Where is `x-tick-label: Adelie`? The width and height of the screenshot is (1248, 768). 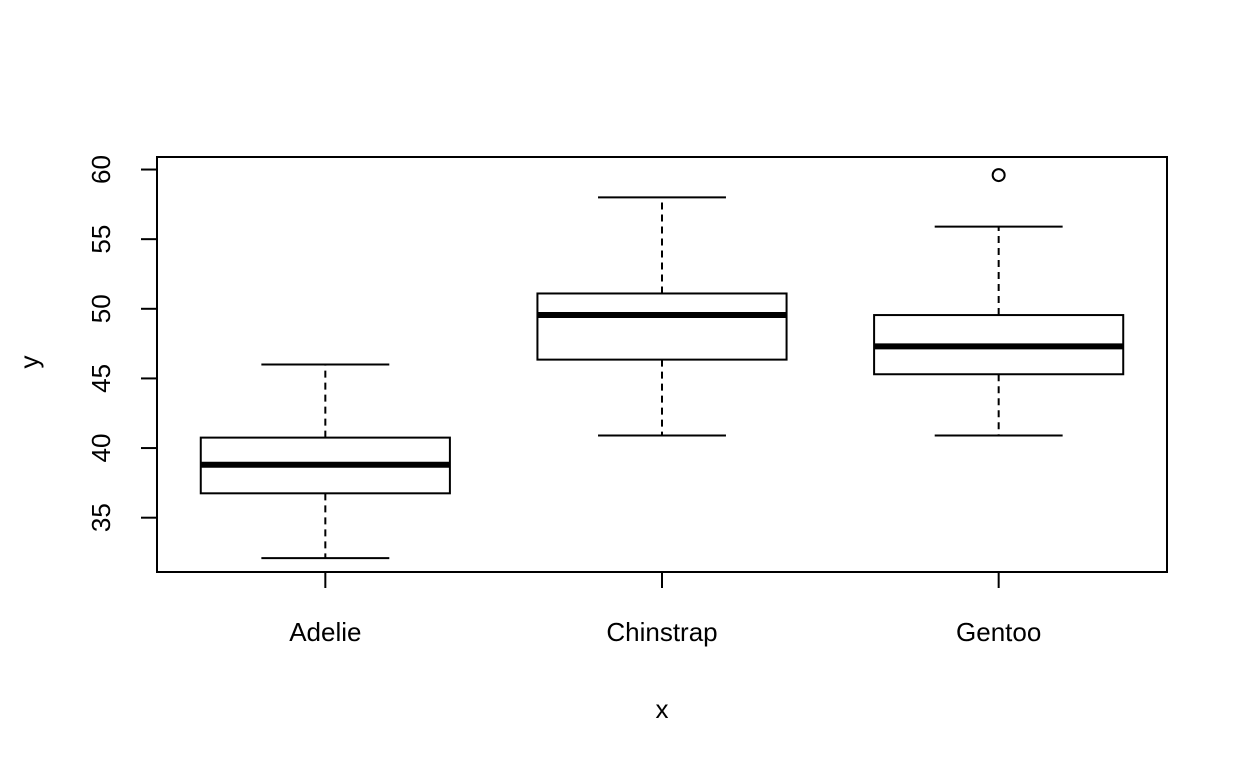
x-tick-label: Adelie is located at coordinates (325, 632).